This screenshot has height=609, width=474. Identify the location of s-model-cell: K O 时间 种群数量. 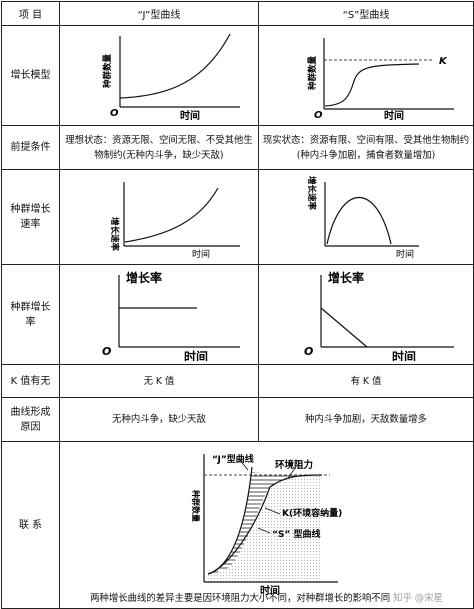
(366, 75).